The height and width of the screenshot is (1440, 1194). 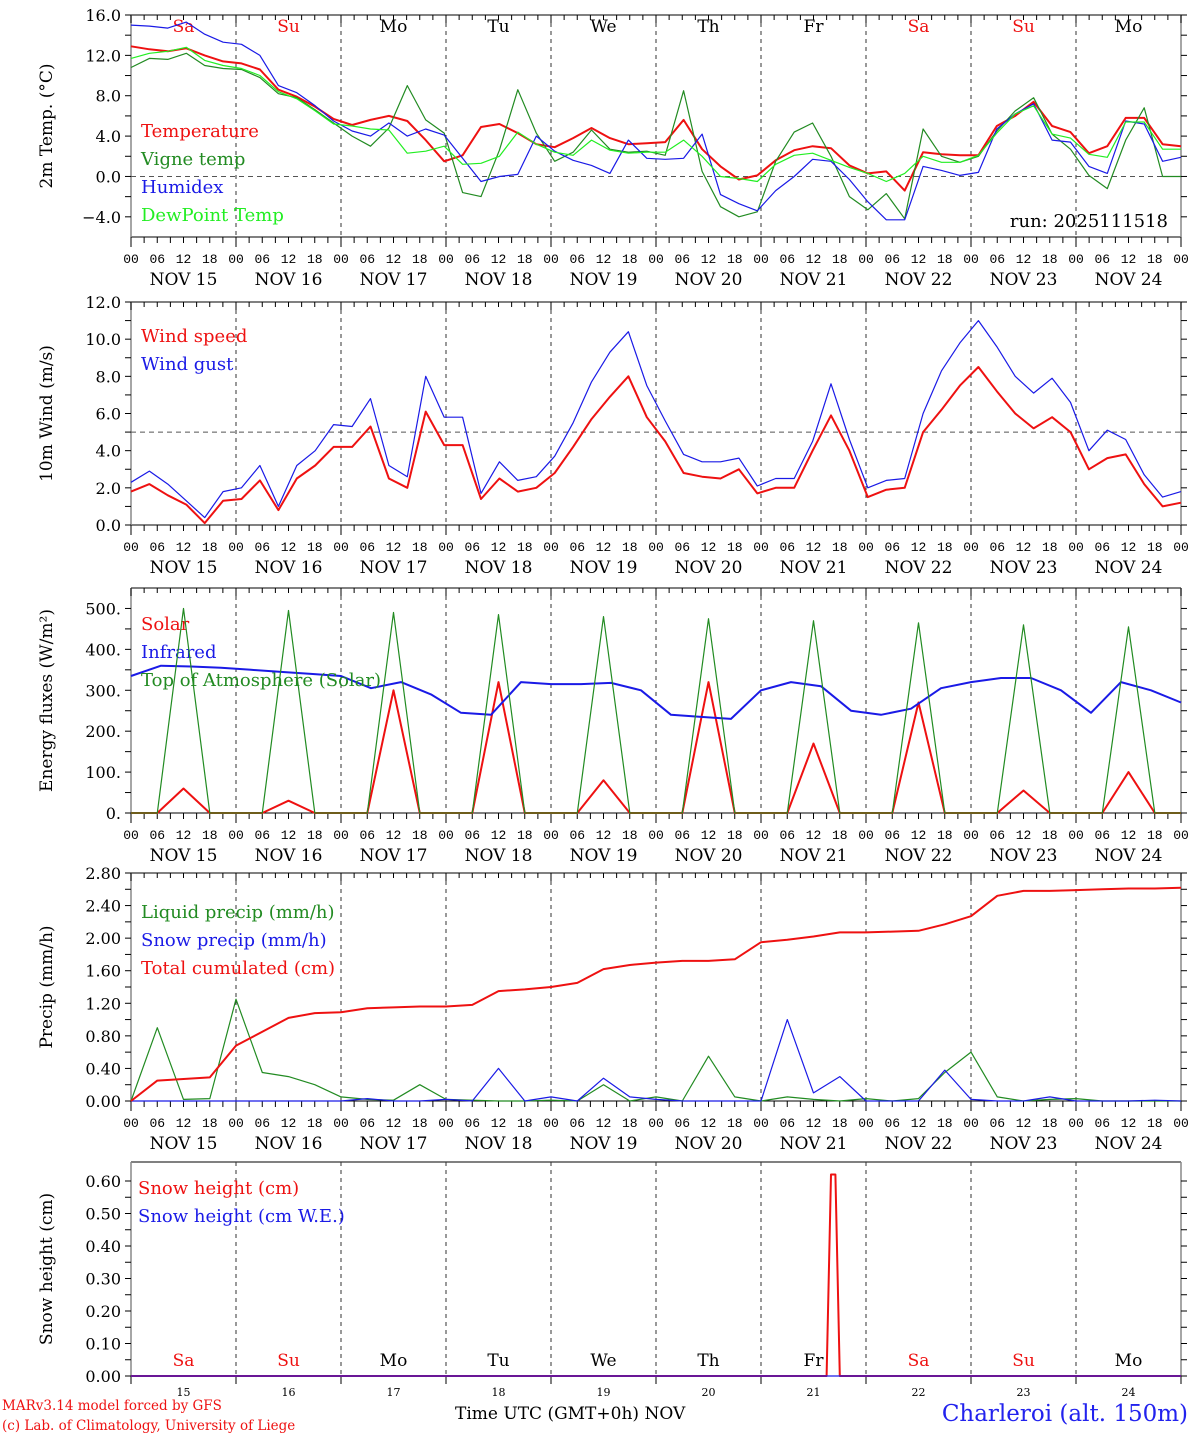 I want to click on series-line-snow-precip-mm-h, so click(x=656, y=1060).